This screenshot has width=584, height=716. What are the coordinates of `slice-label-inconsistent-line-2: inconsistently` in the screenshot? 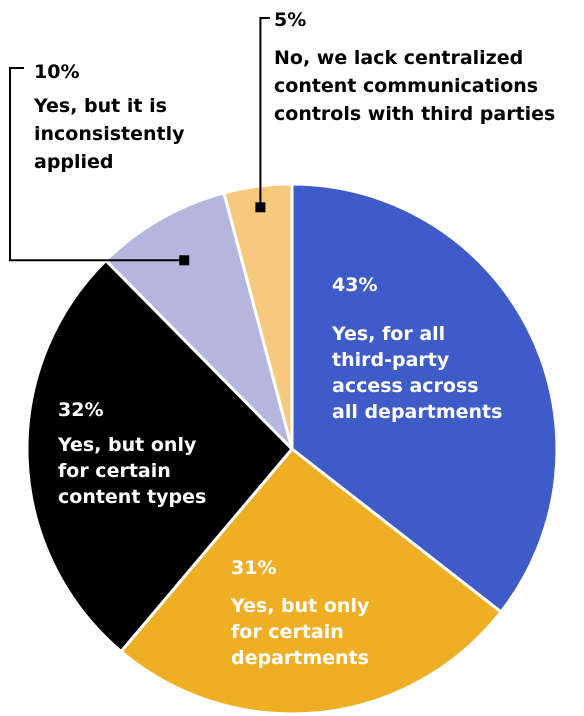 It's located at (109, 134).